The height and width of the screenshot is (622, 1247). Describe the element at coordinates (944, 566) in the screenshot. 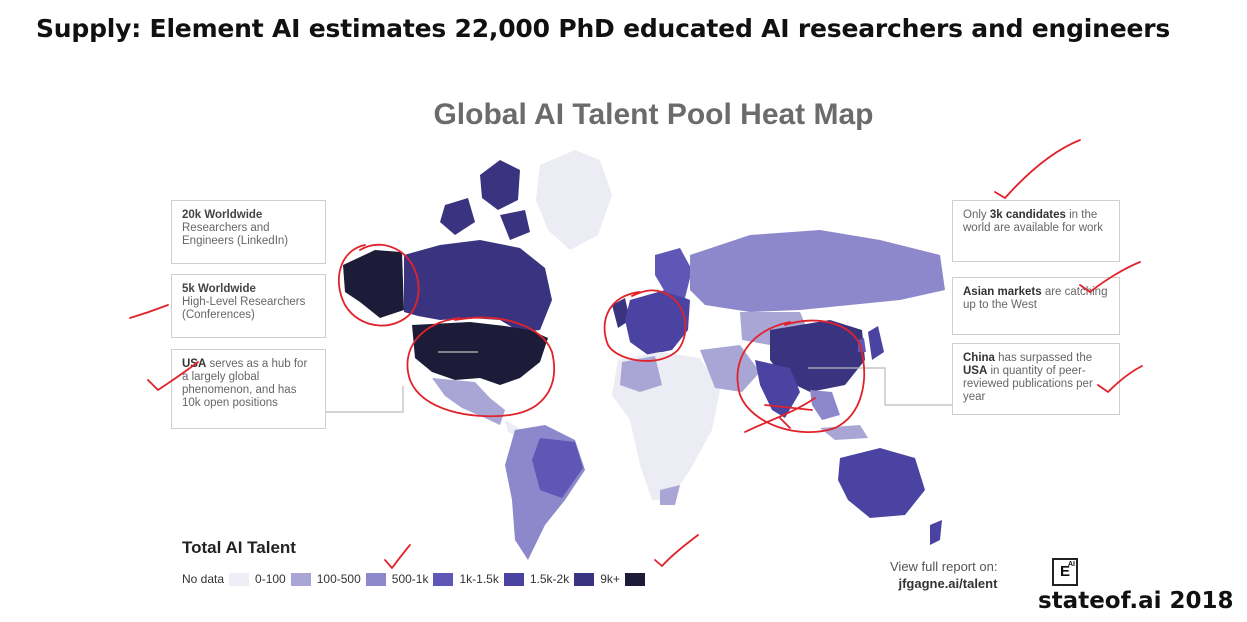

I see `report-caption: View full report on:` at that location.